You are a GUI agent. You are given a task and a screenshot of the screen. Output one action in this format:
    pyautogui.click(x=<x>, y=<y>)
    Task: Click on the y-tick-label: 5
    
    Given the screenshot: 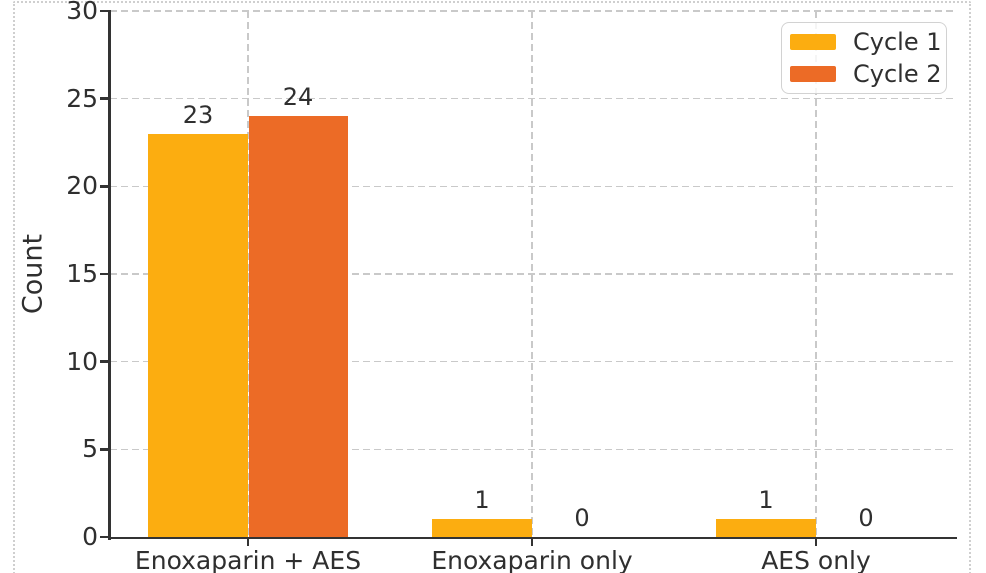 What is the action you would take?
    pyautogui.click(x=90, y=449)
    